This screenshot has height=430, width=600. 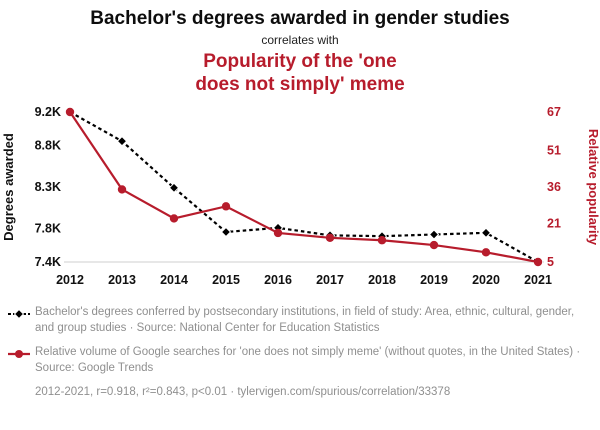 What do you see at coordinates (300, 40) in the screenshot?
I see `correlates-with-text: correlates with` at bounding box center [300, 40].